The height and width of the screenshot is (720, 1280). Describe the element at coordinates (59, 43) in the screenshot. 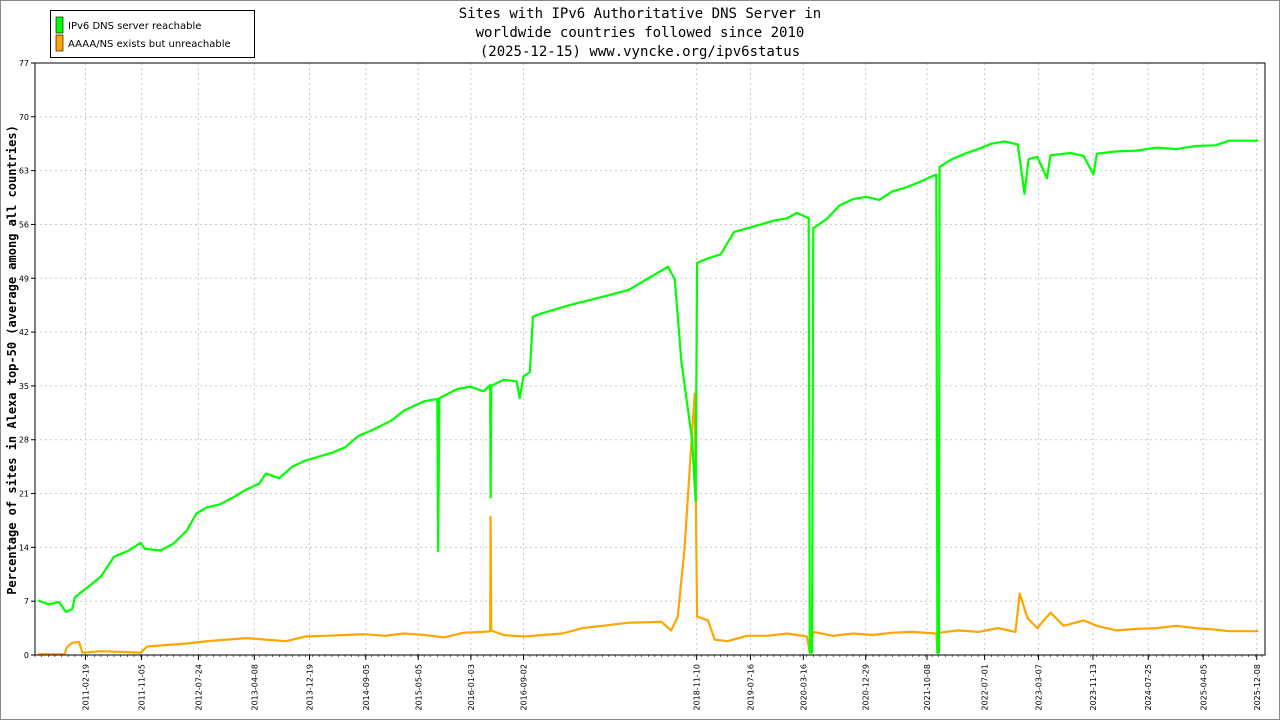

I see `legend-swatch-unreachable` at that location.